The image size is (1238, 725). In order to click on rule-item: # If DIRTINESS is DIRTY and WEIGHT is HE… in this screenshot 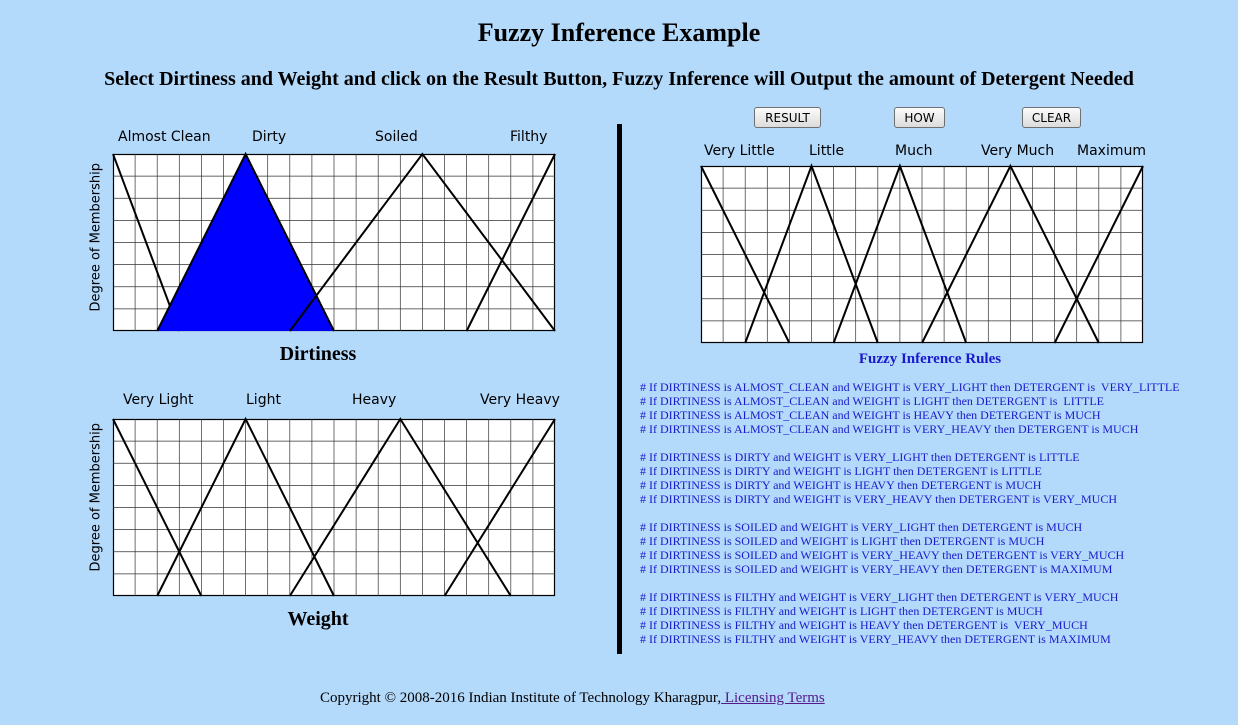, I will do `click(841, 485)`.